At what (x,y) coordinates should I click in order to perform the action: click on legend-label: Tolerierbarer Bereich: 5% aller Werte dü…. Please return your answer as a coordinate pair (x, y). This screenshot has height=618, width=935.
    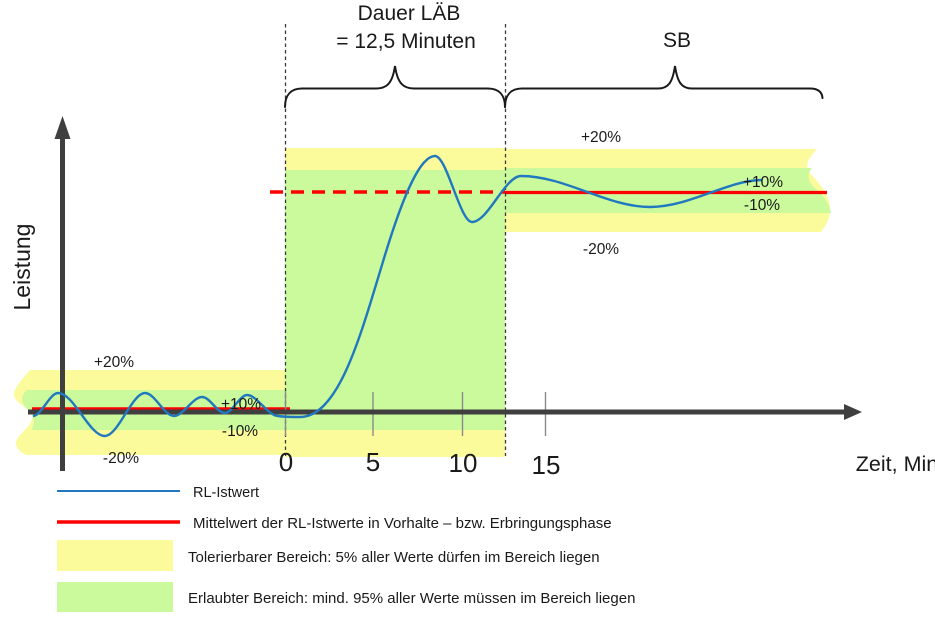
    Looking at the image, I should click on (394, 557).